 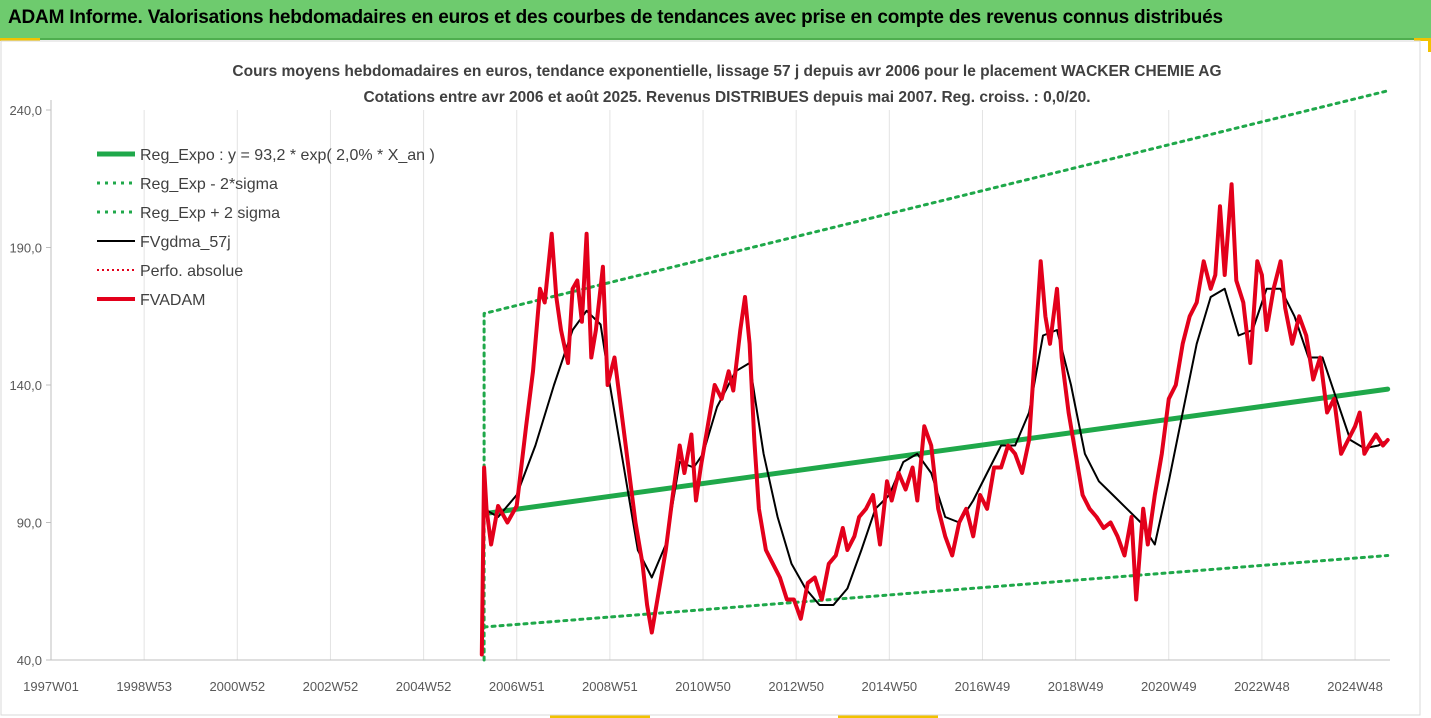 What do you see at coordinates (890, 686) in the screenshot?
I see `x-tick-label: 2014W50` at bounding box center [890, 686].